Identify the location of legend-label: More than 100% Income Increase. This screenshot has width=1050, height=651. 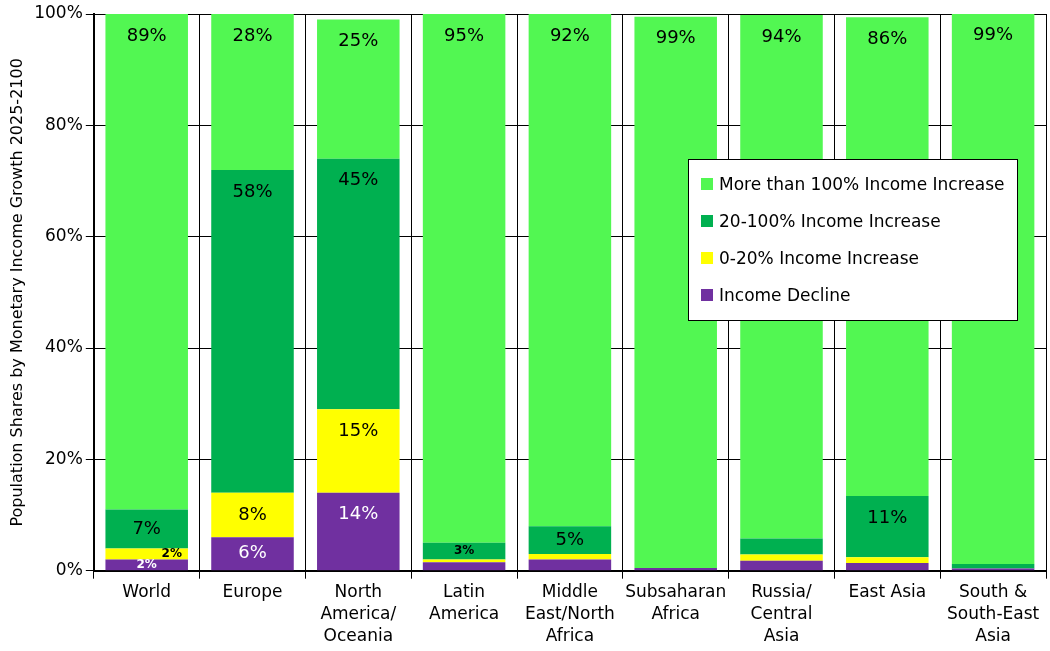
(862, 184).